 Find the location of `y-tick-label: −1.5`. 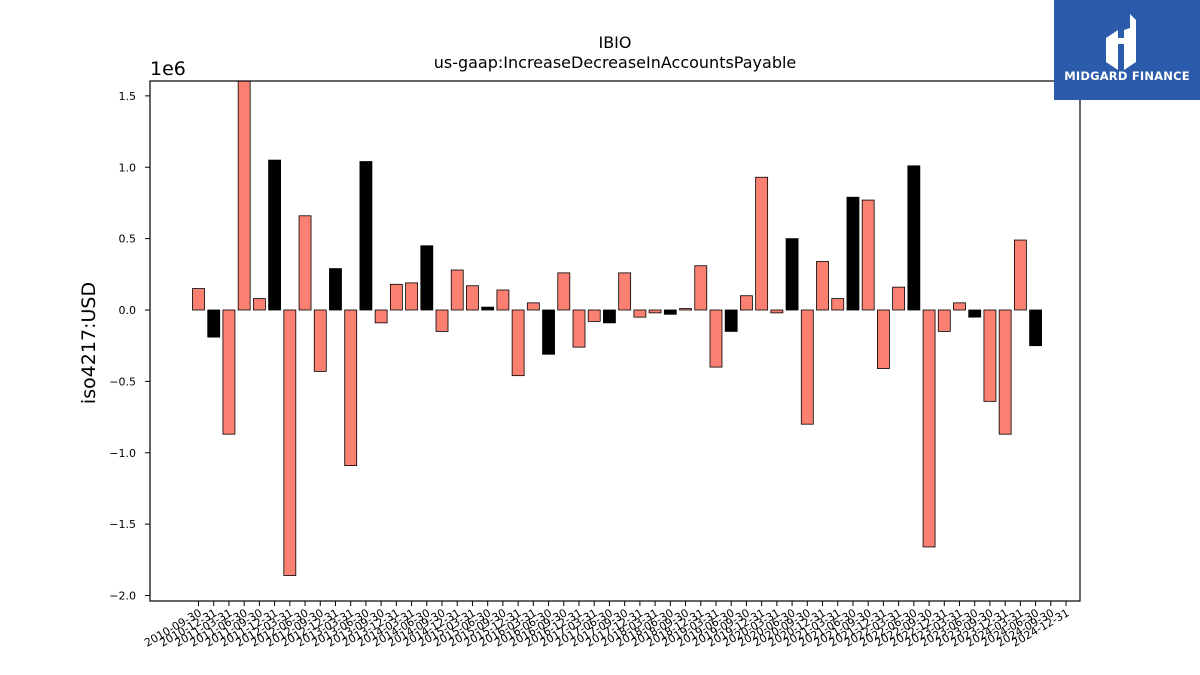

y-tick-label: −1.5 is located at coordinates (122, 524).